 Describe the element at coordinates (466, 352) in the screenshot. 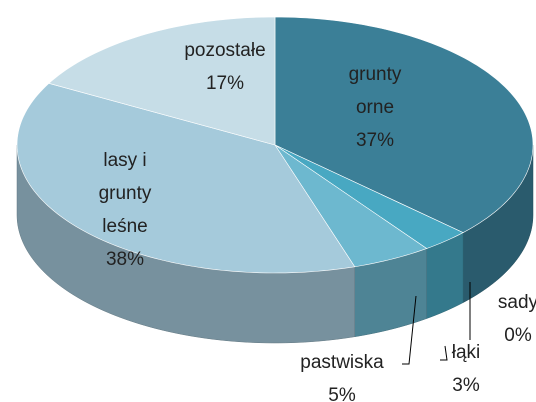

I see `category-label: łąki` at that location.